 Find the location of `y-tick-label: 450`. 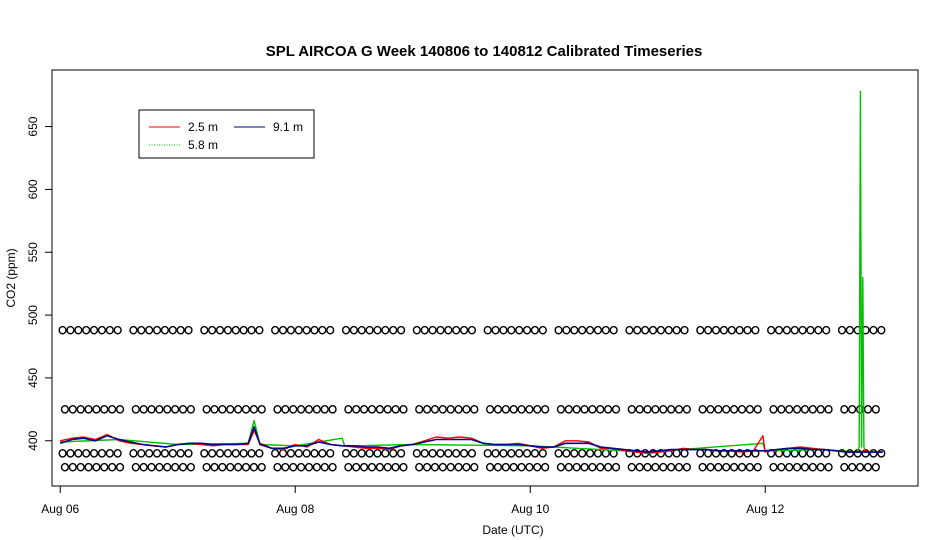

y-tick-label: 450 is located at coordinates (33, 378).